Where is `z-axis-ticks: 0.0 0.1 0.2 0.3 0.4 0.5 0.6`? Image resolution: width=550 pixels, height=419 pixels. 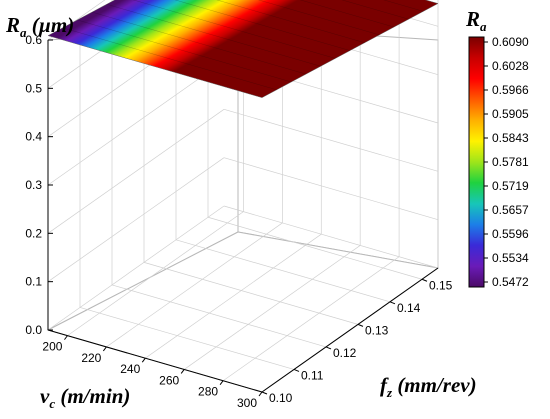
z-axis-ticks: 0.0 0.1 0.2 0.3 0.4 0.5 0.6 is located at coordinates (39, 185).